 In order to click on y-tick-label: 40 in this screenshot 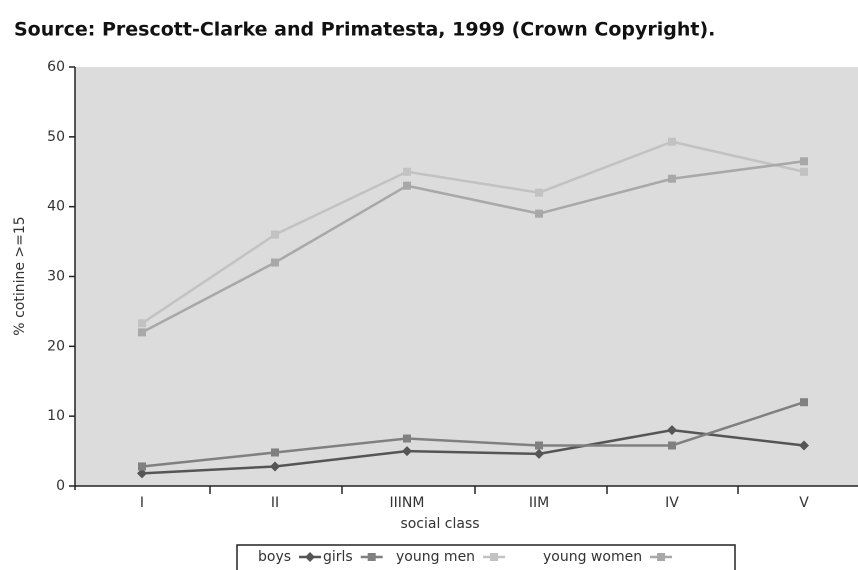, I will do `click(56, 207)`.